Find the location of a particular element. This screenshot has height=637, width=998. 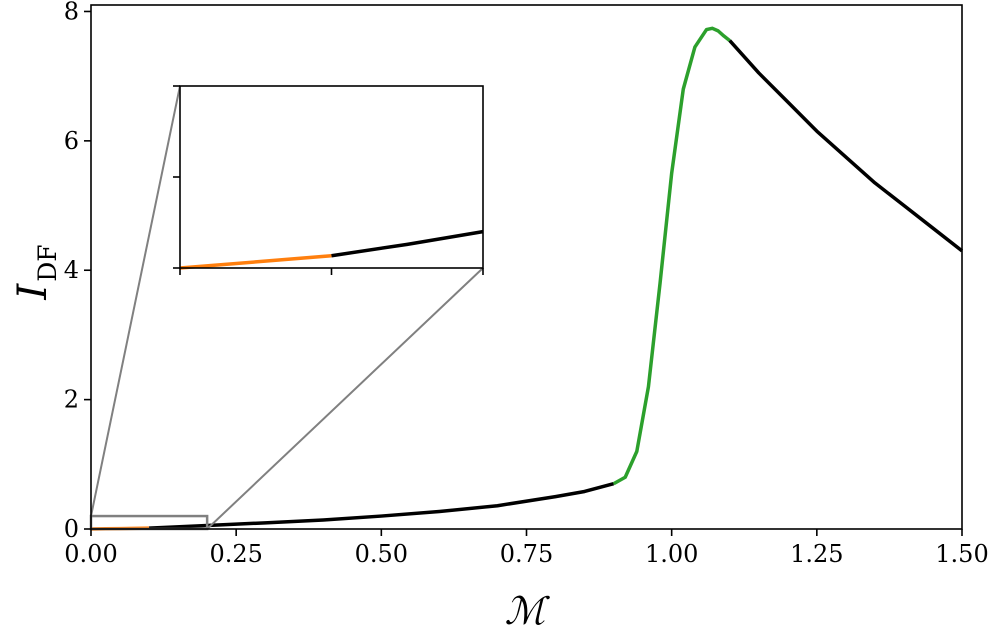

y-axis-label-subscript: DF is located at coordinates (47, 262).